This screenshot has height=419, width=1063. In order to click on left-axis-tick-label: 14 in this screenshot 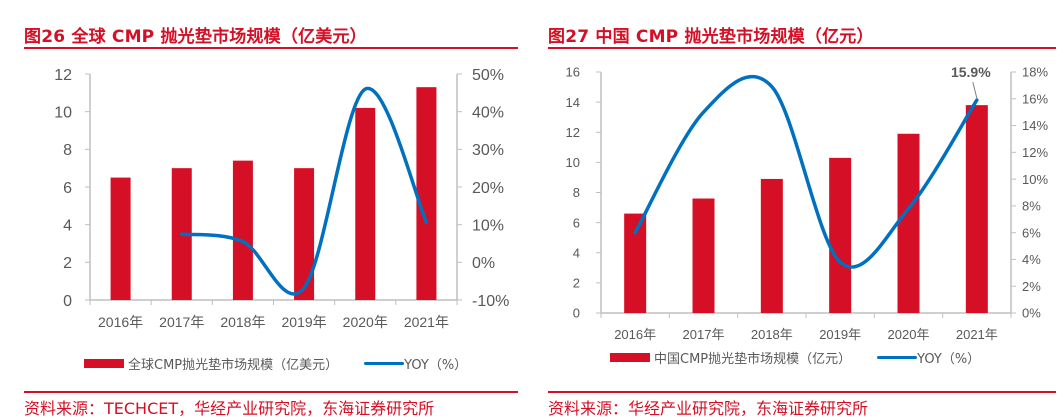, I will do `click(573, 102)`.